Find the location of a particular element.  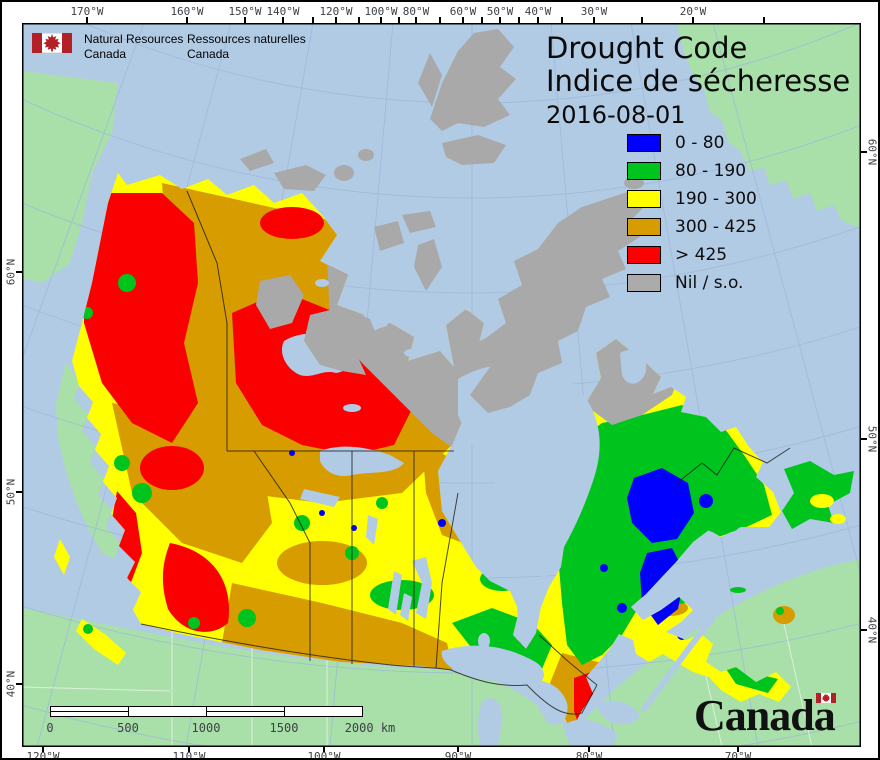

legend-label: 0 - 80 is located at coordinates (700, 143).